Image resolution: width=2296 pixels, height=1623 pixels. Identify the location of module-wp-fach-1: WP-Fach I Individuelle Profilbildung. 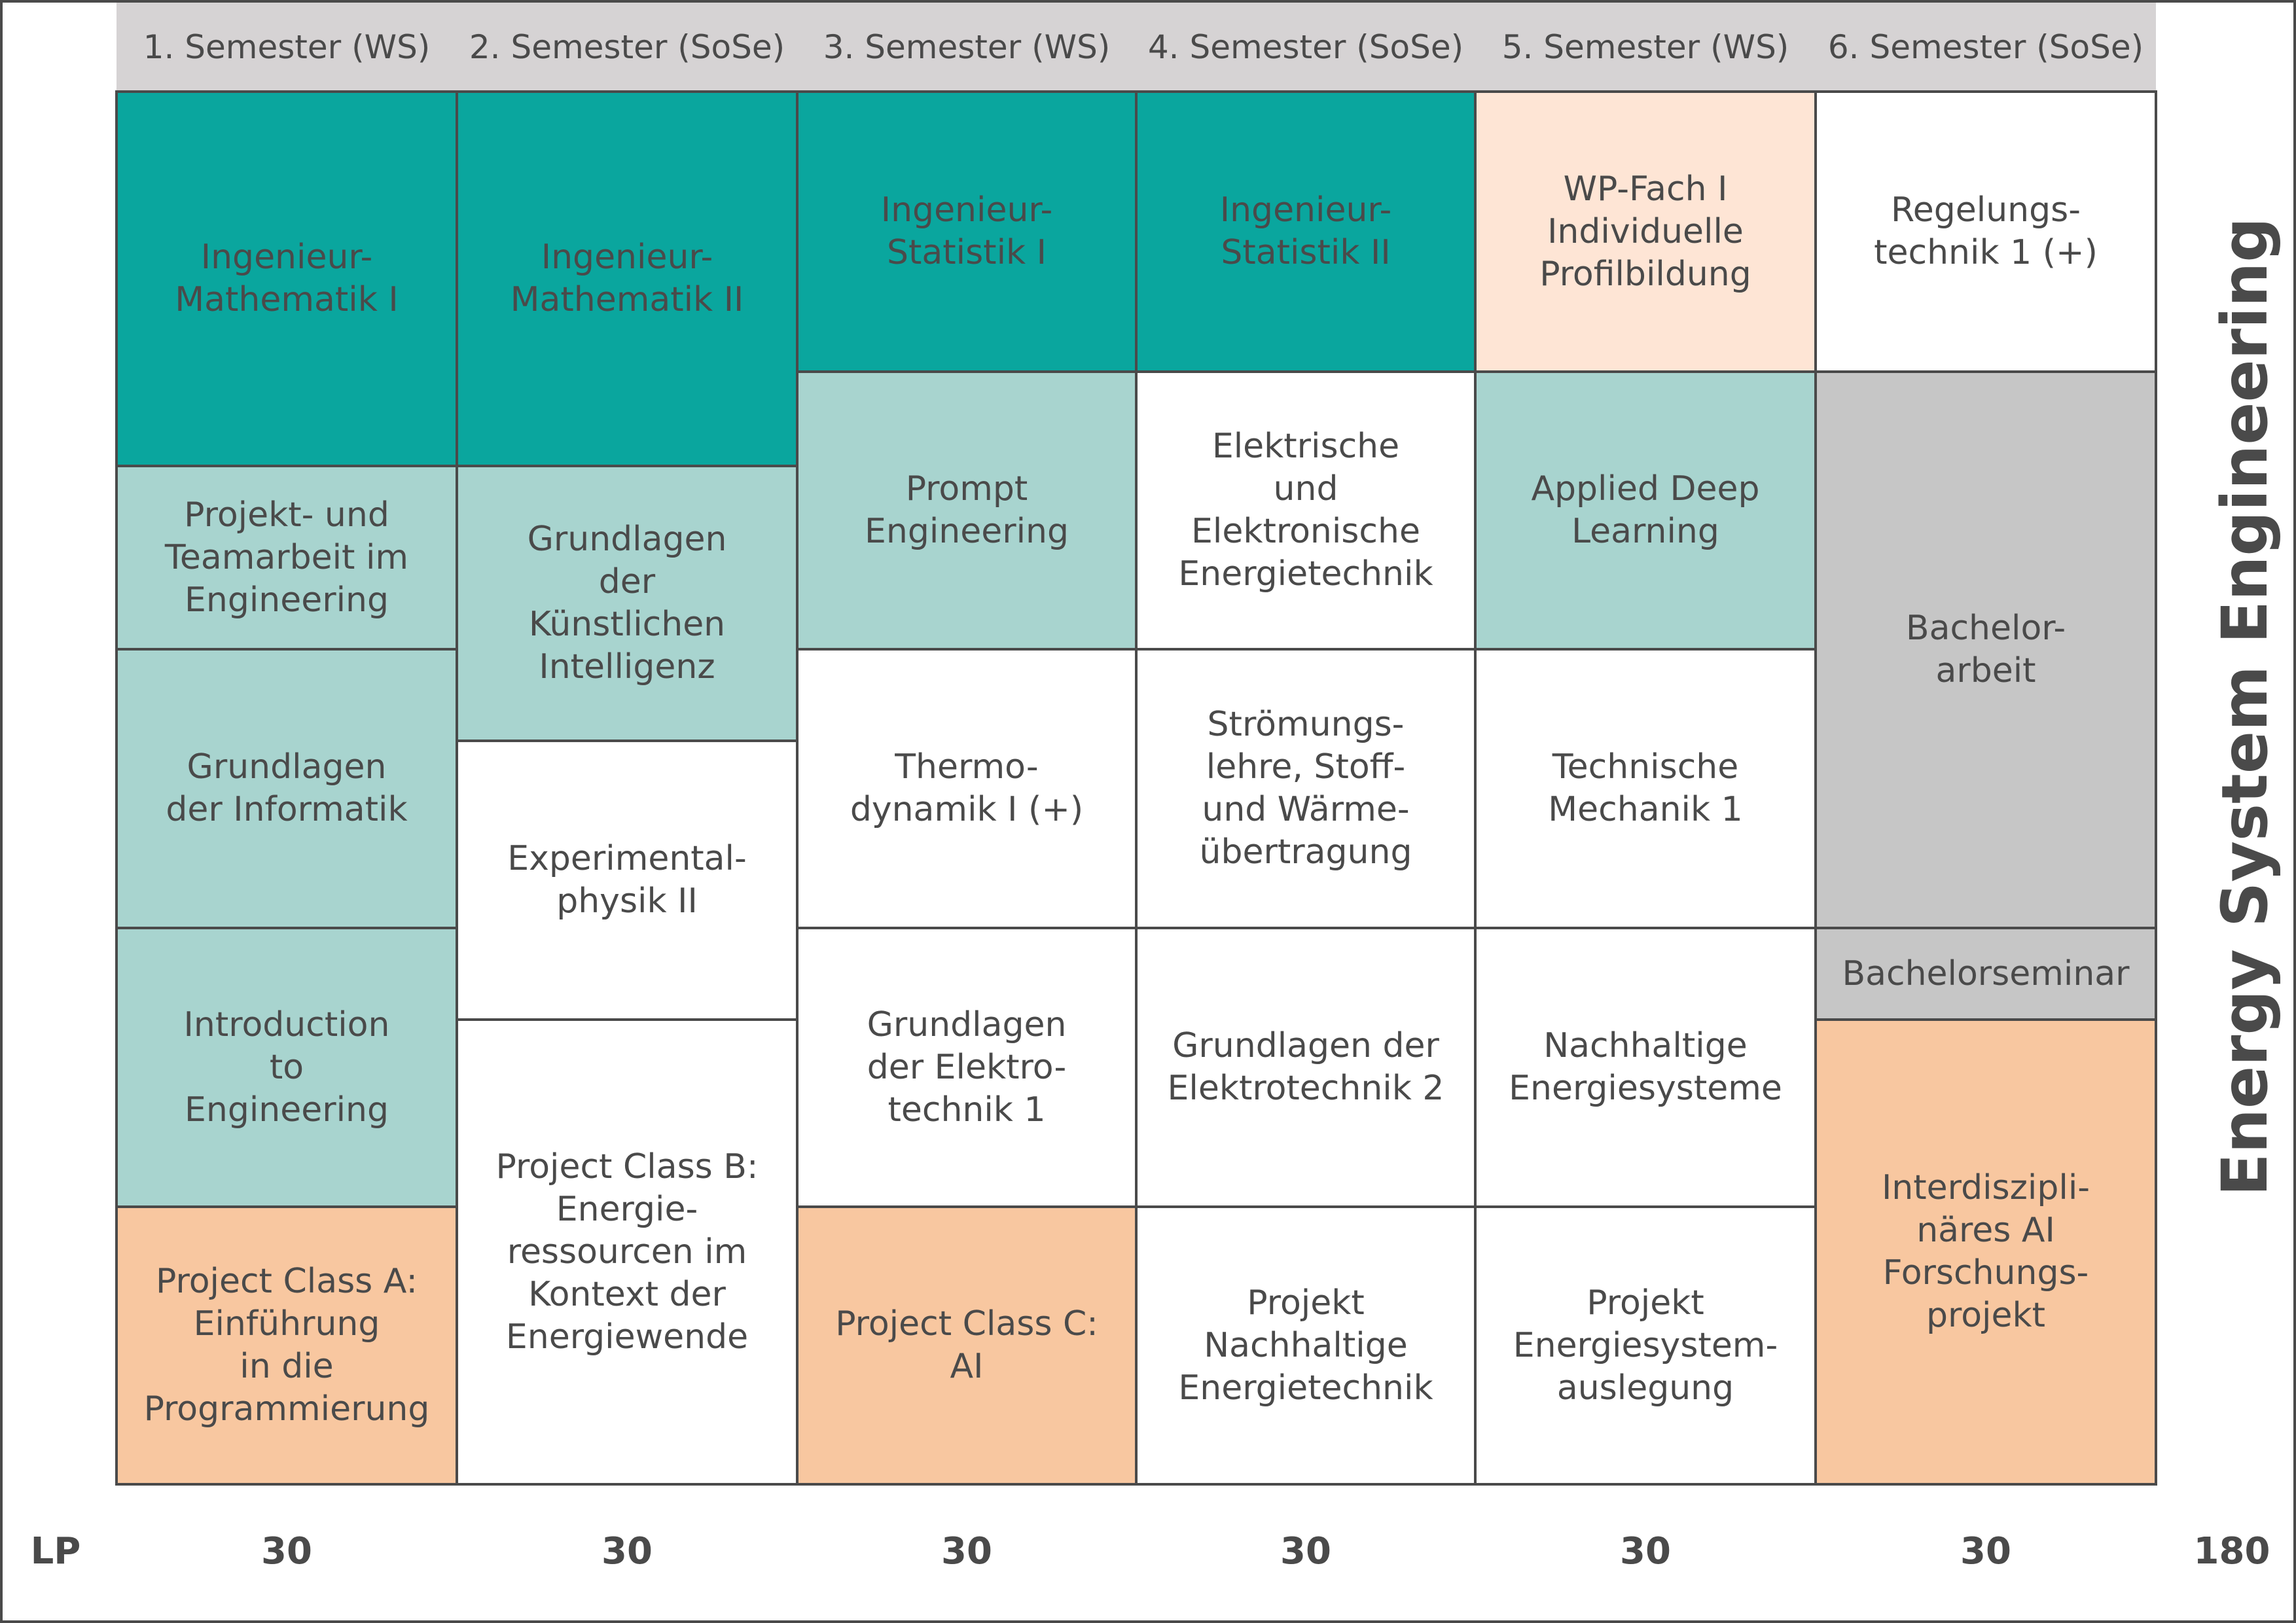
(1646, 232).